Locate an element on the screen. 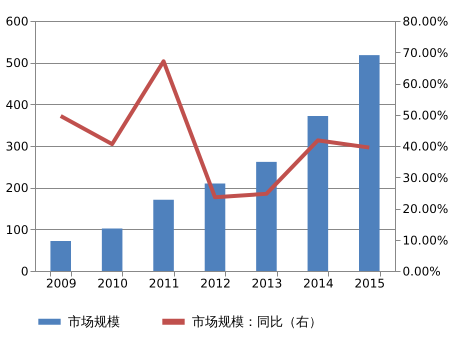 The image size is (466, 349). y2-tick-label: 30.00% is located at coordinates (425, 177).